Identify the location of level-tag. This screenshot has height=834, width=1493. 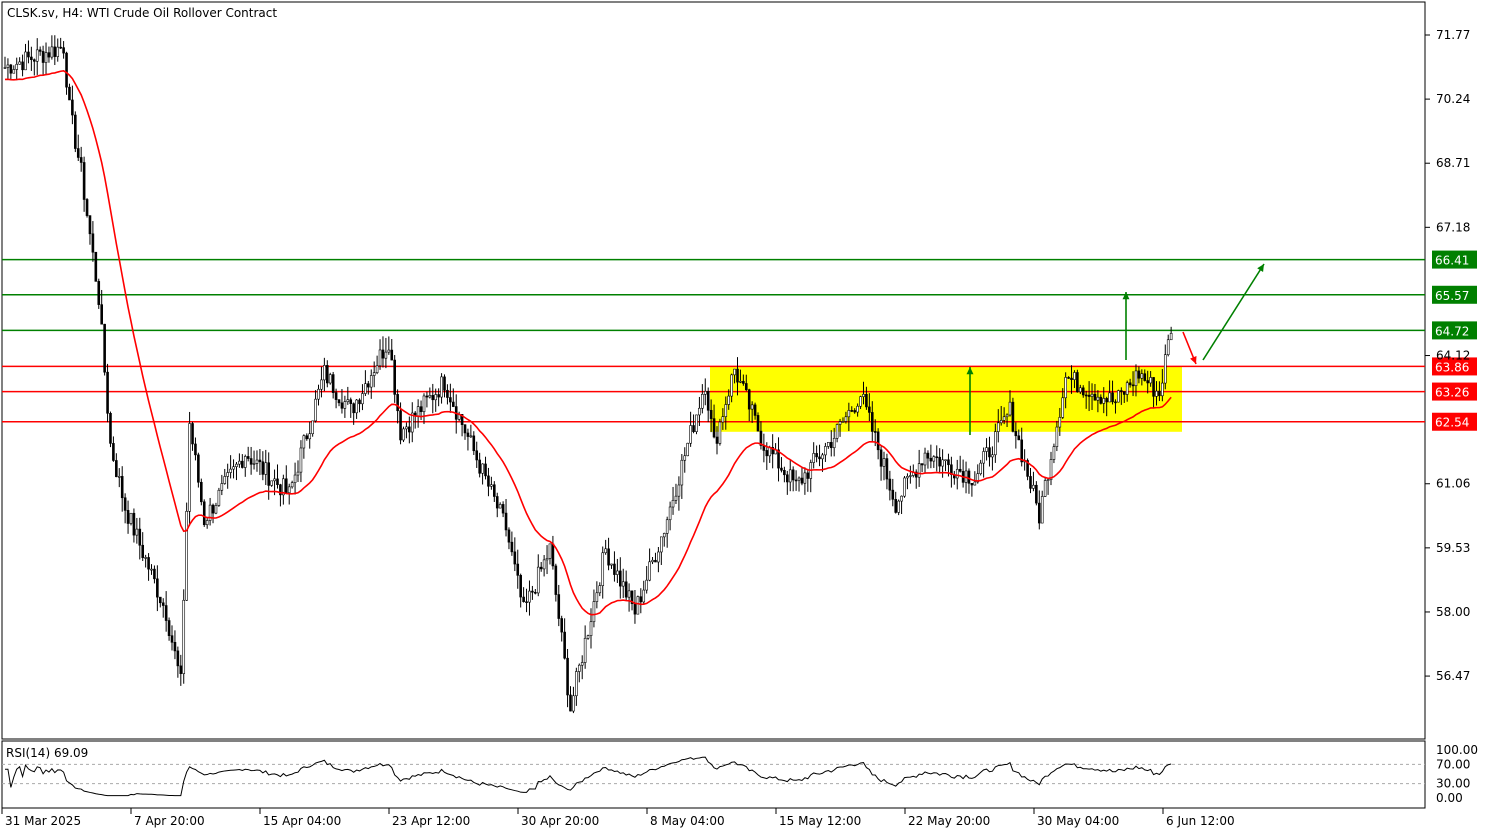
(1454, 330).